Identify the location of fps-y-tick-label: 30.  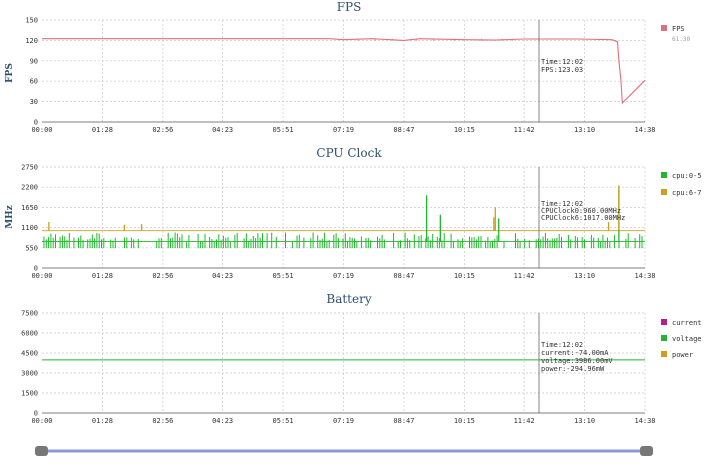
(34, 102).